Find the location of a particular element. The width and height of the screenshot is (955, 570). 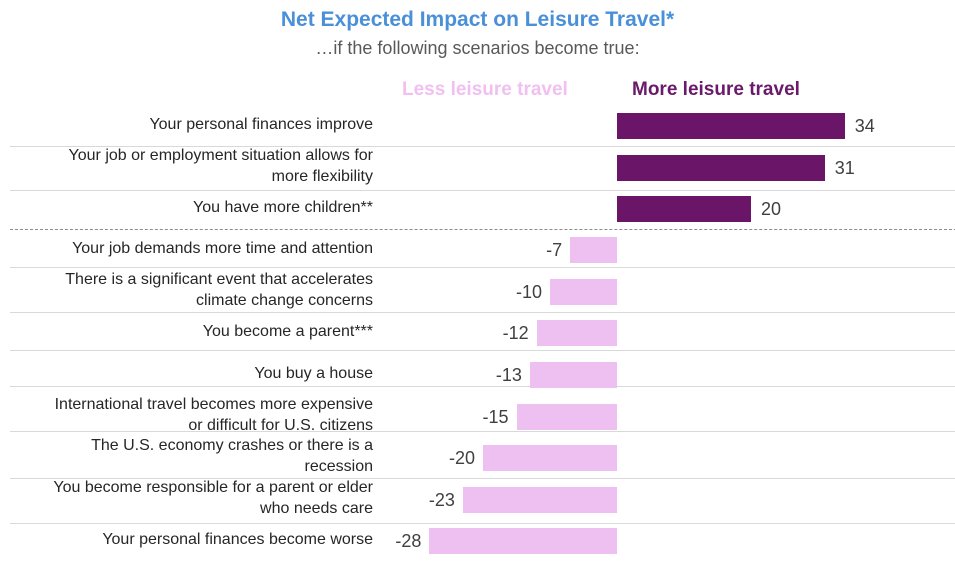

category-label: Your personal finances become worse is located at coordinates (191, 539).